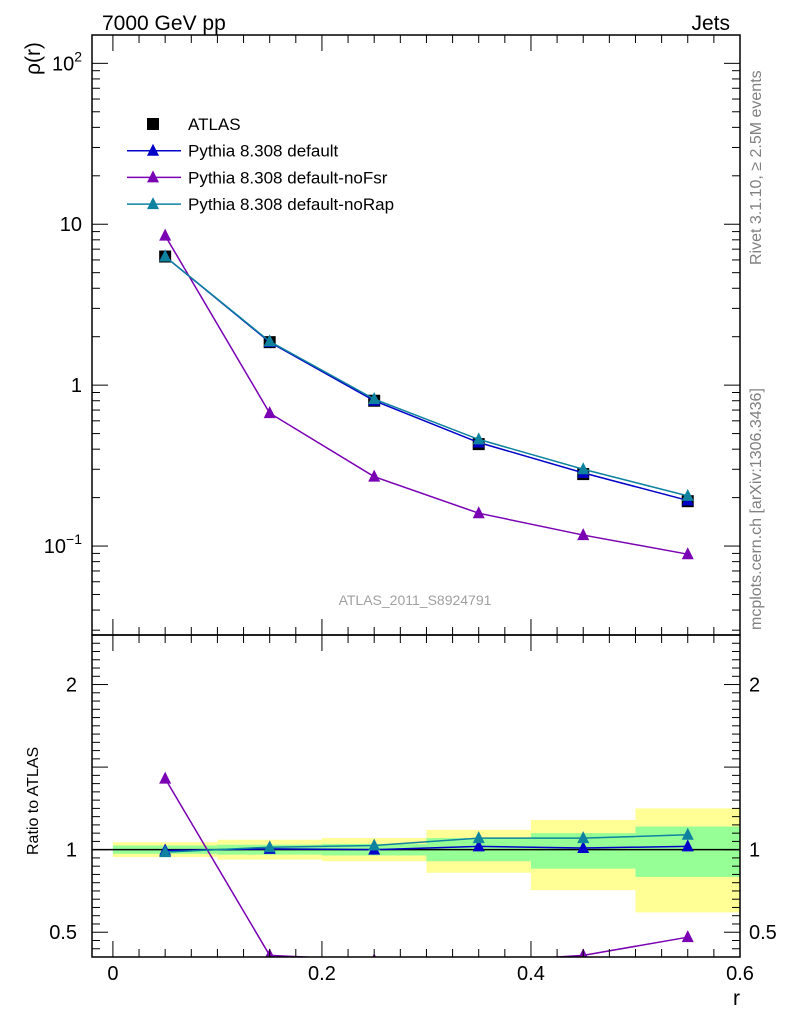 This screenshot has height=1024, width=786. I want to click on ratio-series-noRap, so click(426, 842).